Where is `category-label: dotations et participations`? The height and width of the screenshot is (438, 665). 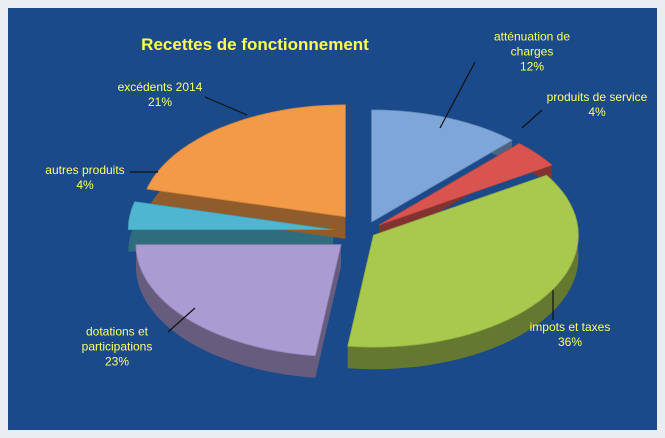
category-label: dotations et participations is located at coordinates (117, 339).